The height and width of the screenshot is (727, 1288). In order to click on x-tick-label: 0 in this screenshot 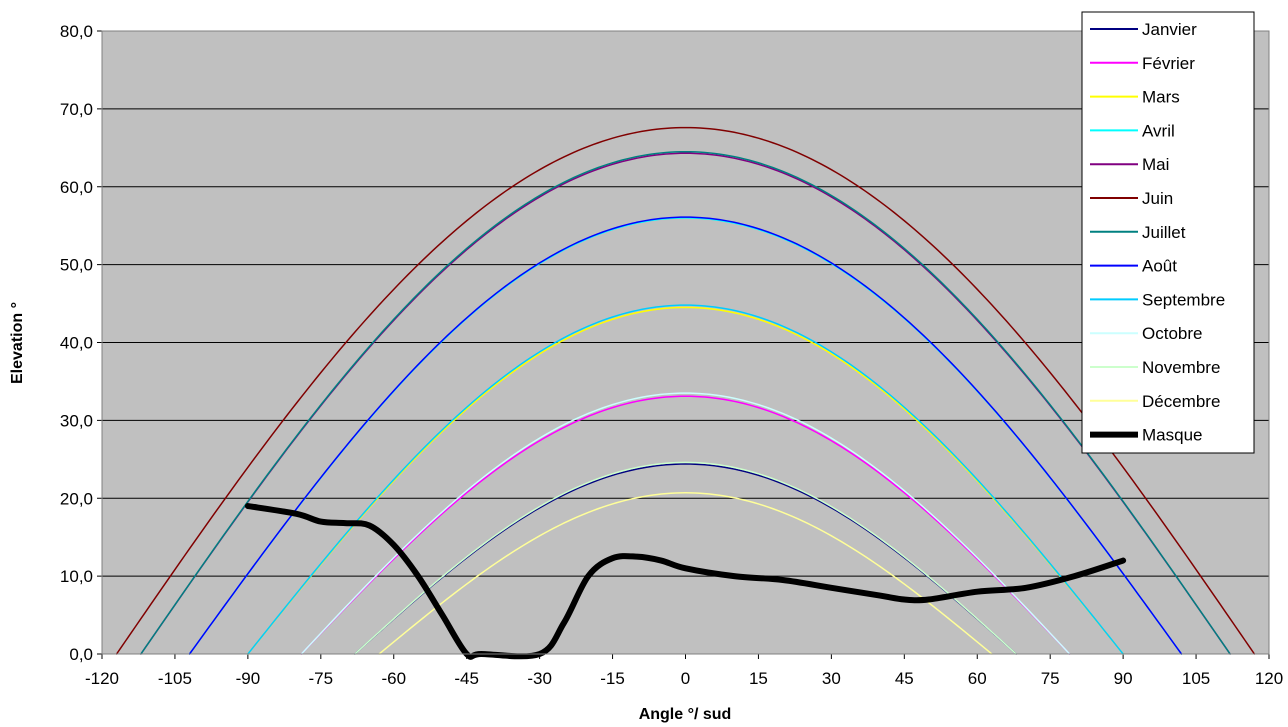, I will do `click(685, 678)`.